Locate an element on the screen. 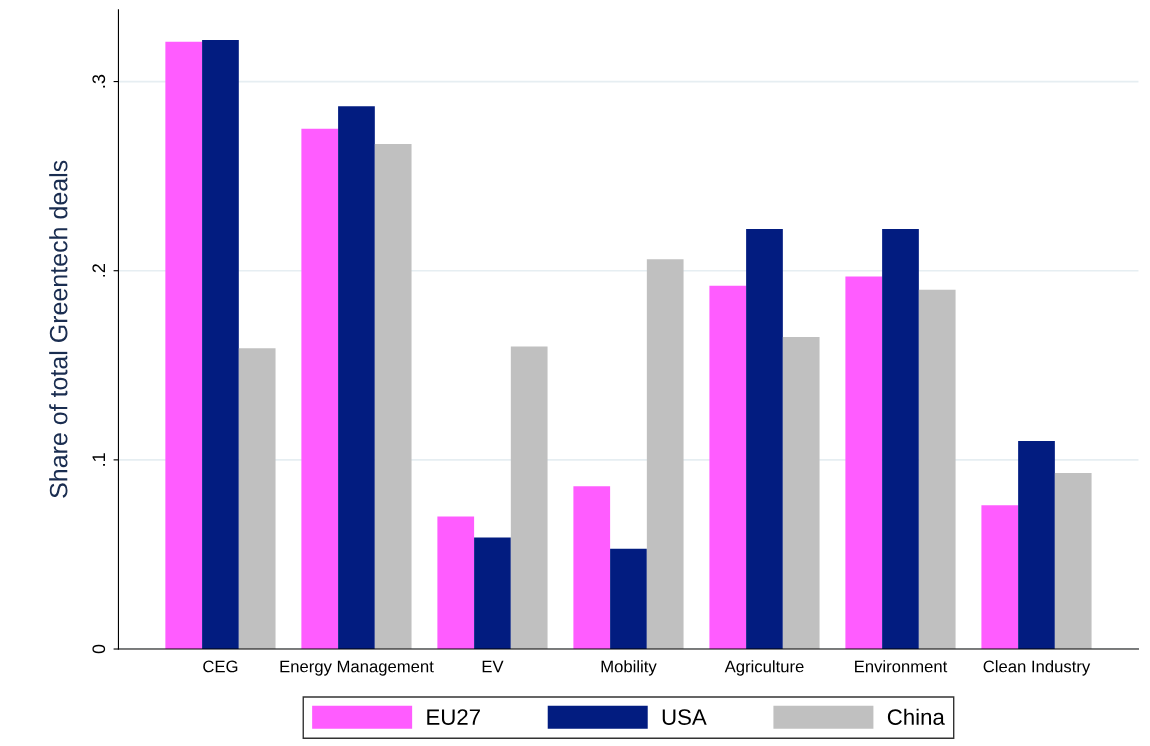 The width and height of the screenshot is (1150, 746). y-tick-label: .2 is located at coordinates (98, 270).